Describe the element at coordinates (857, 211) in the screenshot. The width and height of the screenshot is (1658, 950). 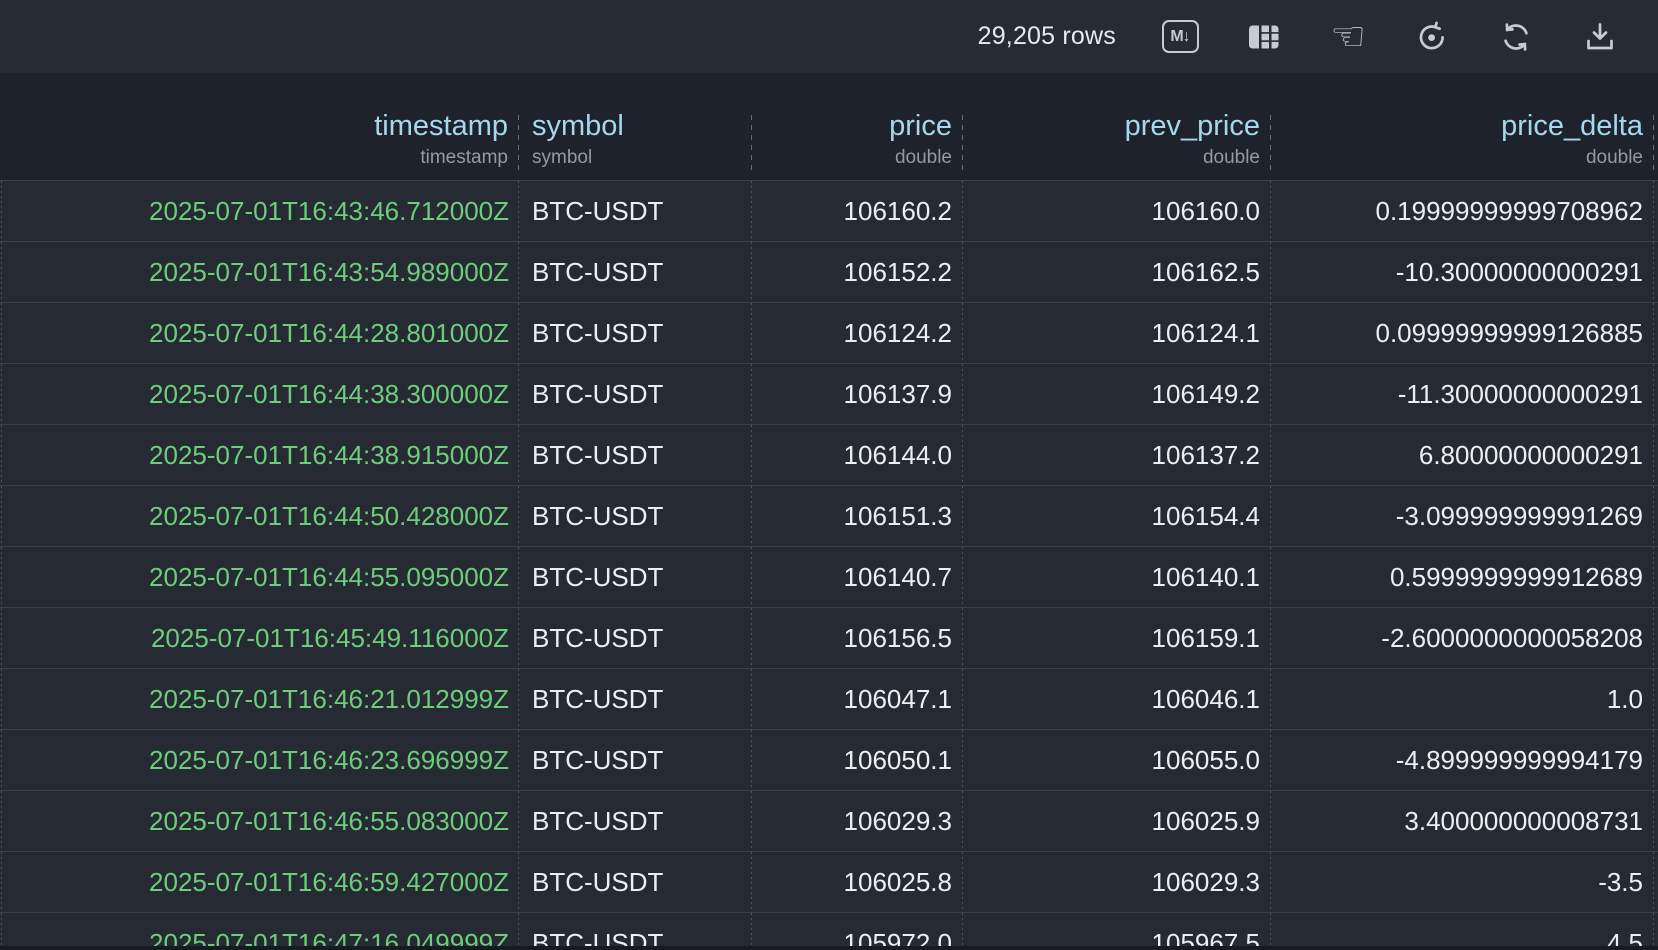
I see `cell-price: 106160.2` at that location.